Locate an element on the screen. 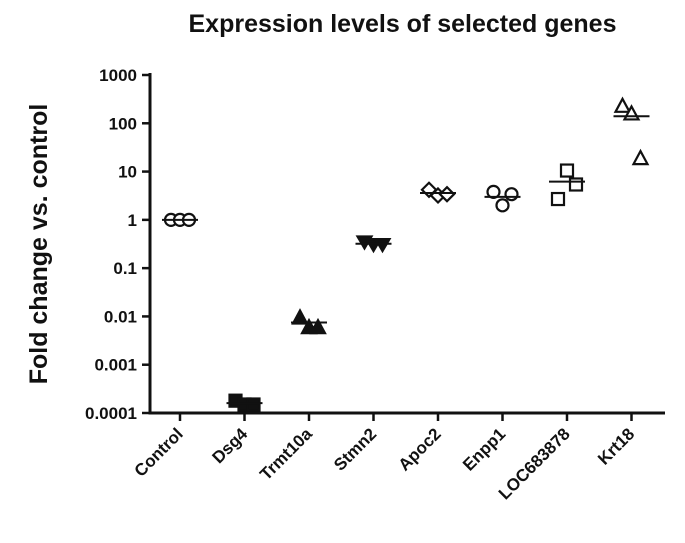 The image size is (685, 543). x-tick-label: Apoc2 is located at coordinates (420, 449).